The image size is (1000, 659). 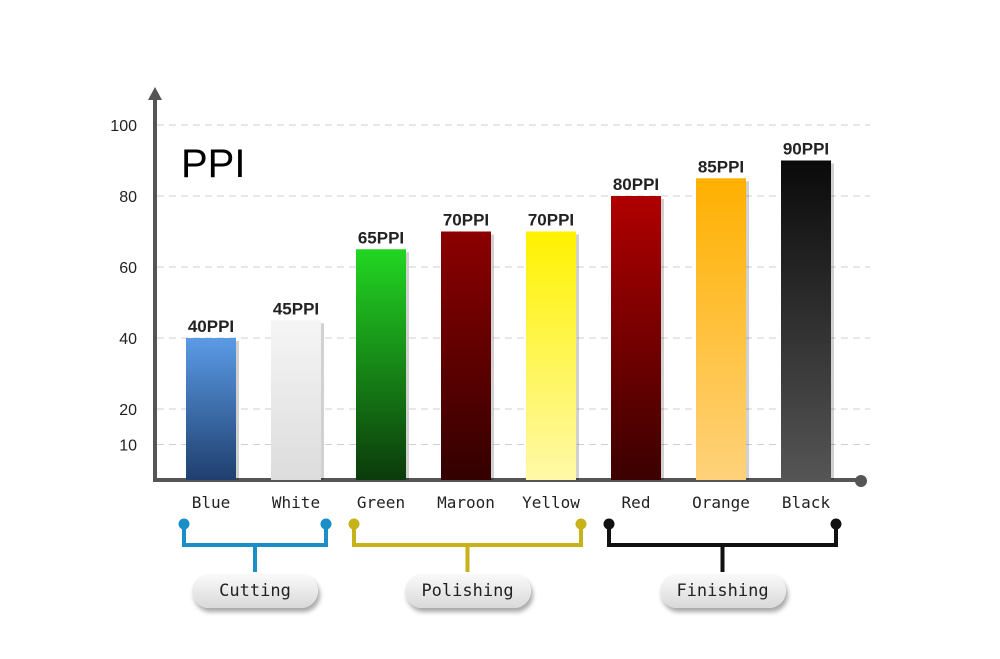 I want to click on y-axis-arrow, so click(x=155, y=93).